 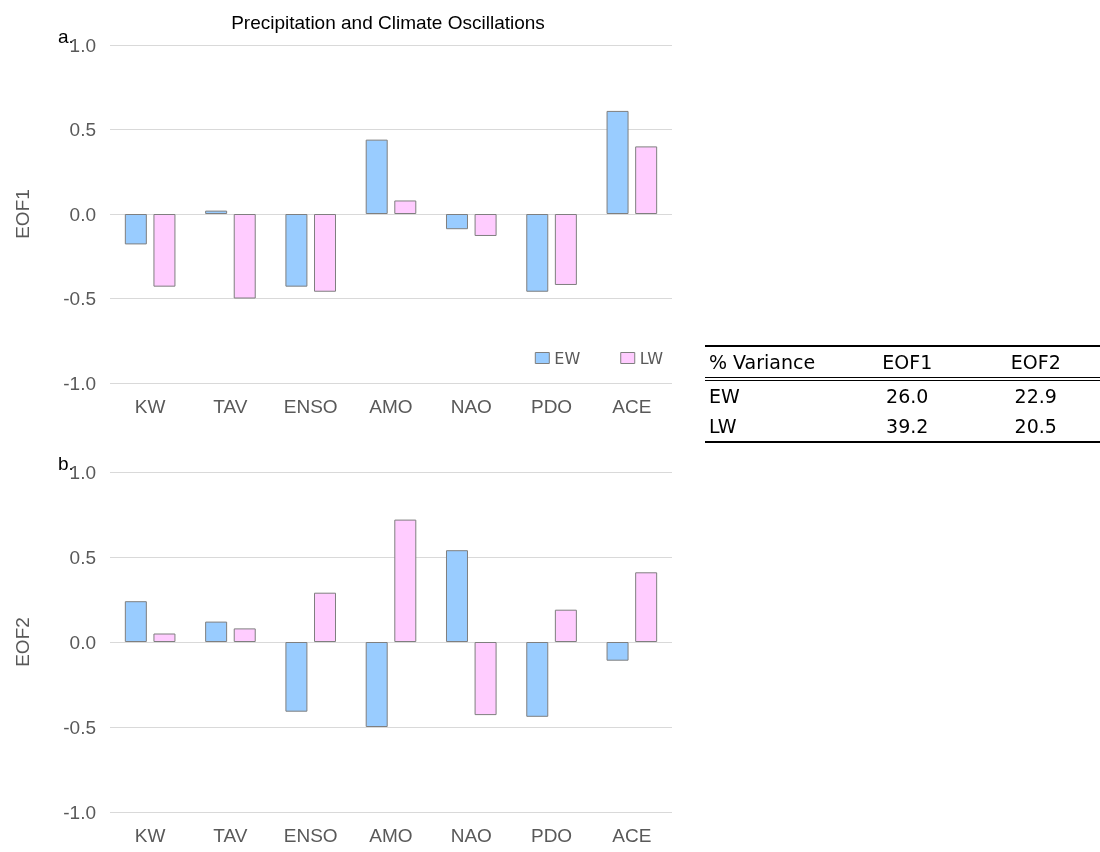 What do you see at coordinates (1035, 396) in the screenshot?
I see `data-label: 22.9` at bounding box center [1035, 396].